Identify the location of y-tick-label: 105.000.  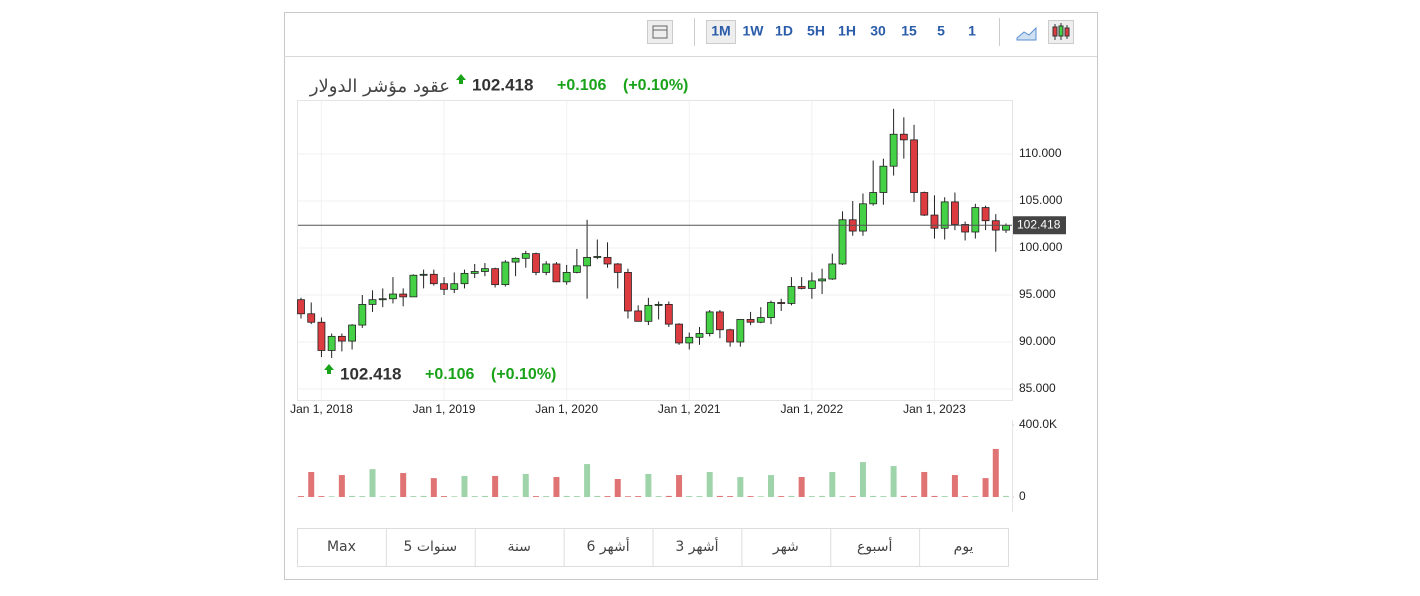
(1041, 200).